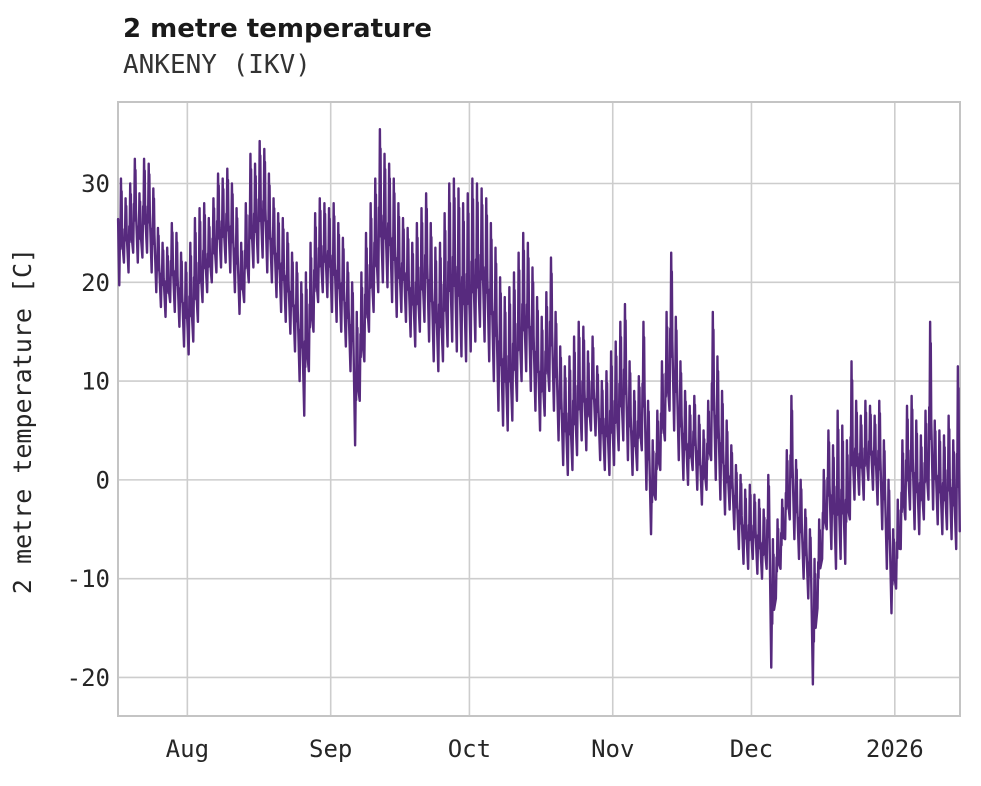 This screenshot has width=981, height=786. What do you see at coordinates (751, 749) in the screenshot?
I see `x-tick-label-Dec: Dec` at bounding box center [751, 749].